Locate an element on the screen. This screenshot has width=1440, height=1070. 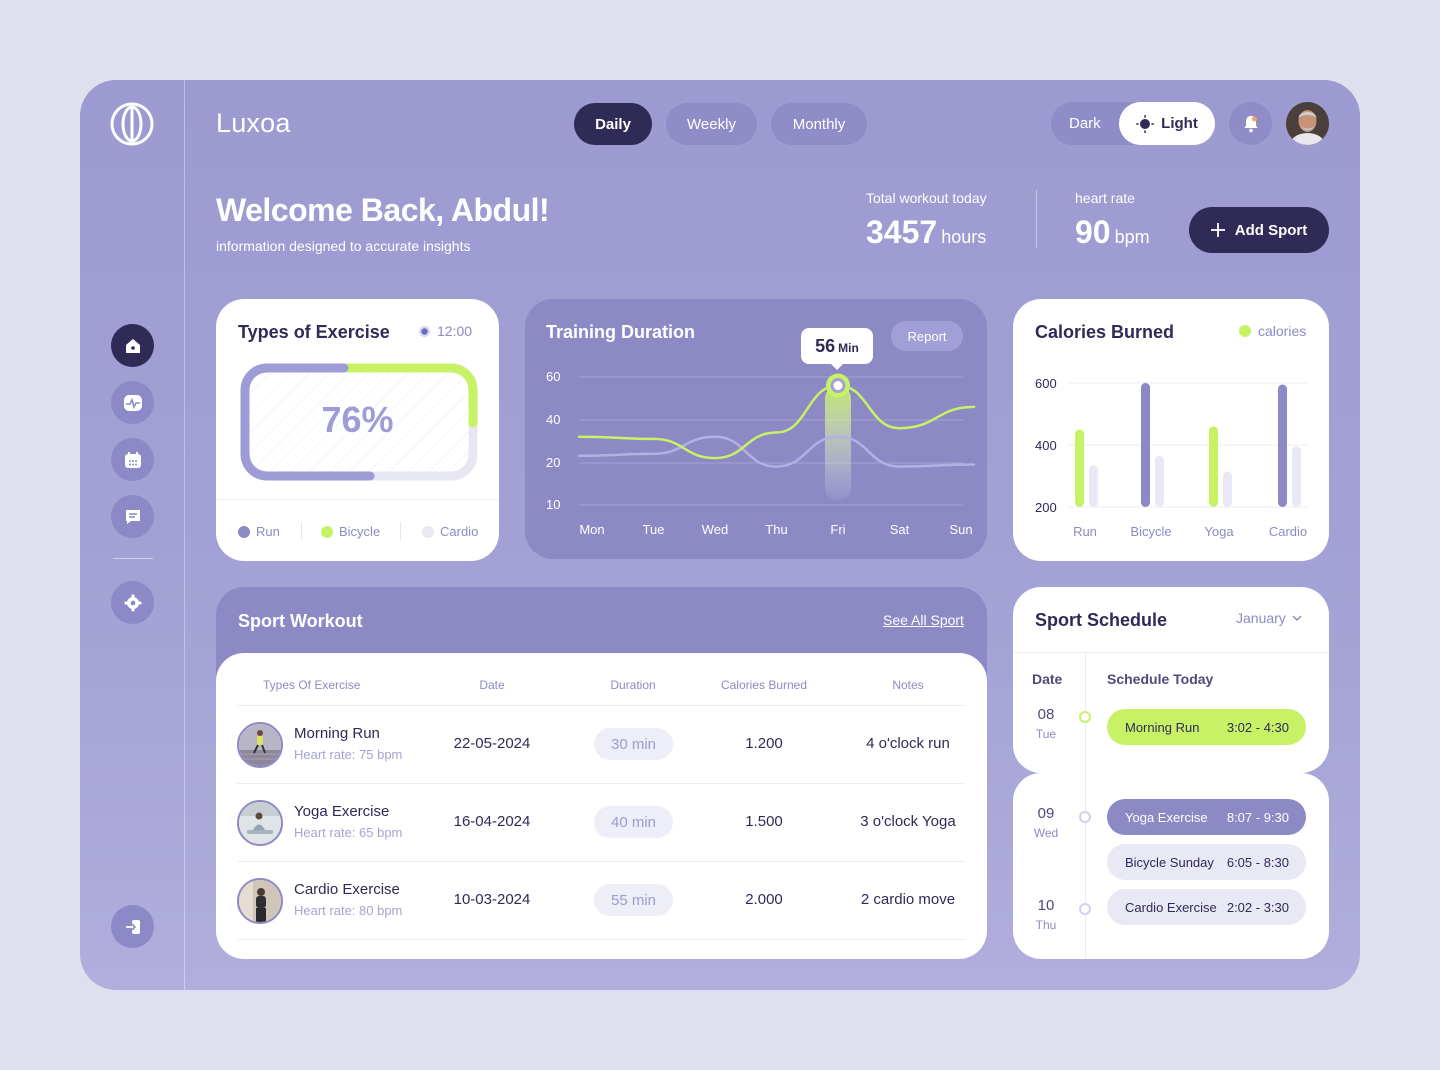
sidebar is located at coordinates (132, 535).